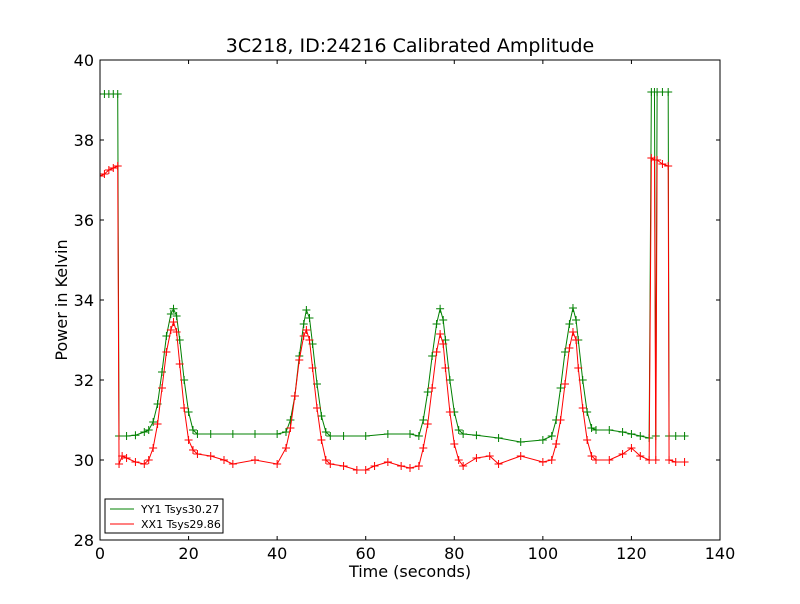  Describe the element at coordinates (100, 553) in the screenshot. I see `x-tick-label: 0` at that location.